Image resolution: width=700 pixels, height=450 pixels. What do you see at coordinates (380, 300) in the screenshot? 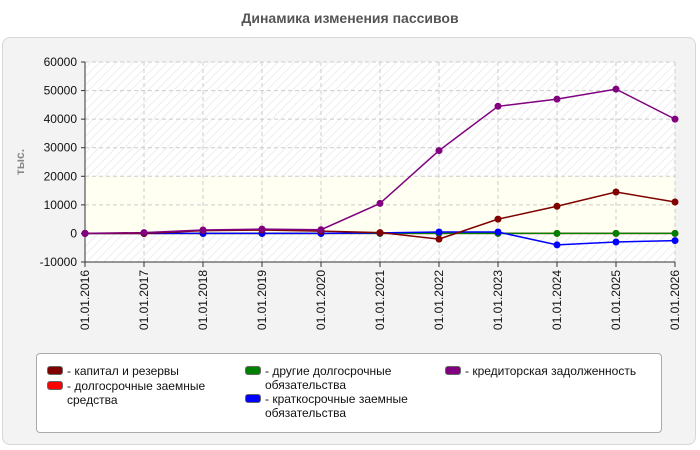
I see `x-tick-label: 01.01.2021` at bounding box center [380, 300].